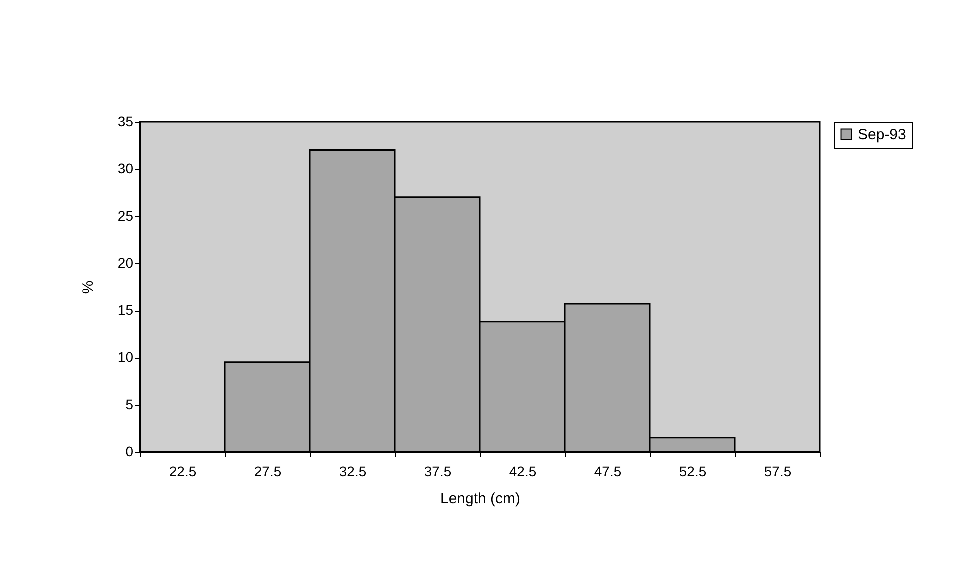 This screenshot has width=972, height=579. What do you see at coordinates (126, 216) in the screenshot?
I see `y-tick-label: 25` at bounding box center [126, 216].